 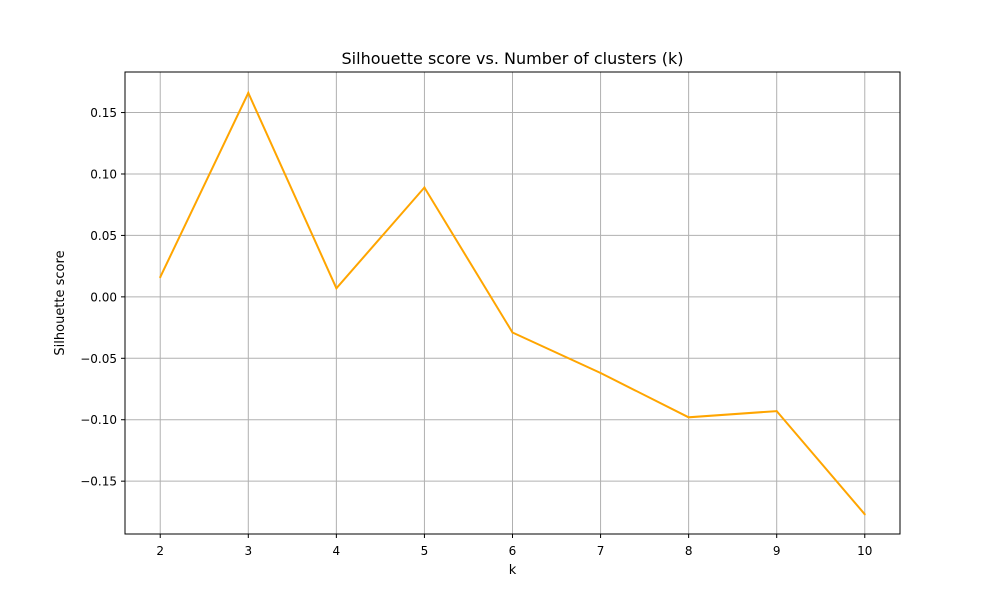 What do you see at coordinates (248, 551) in the screenshot?
I see `x-tick-label: 3` at bounding box center [248, 551].